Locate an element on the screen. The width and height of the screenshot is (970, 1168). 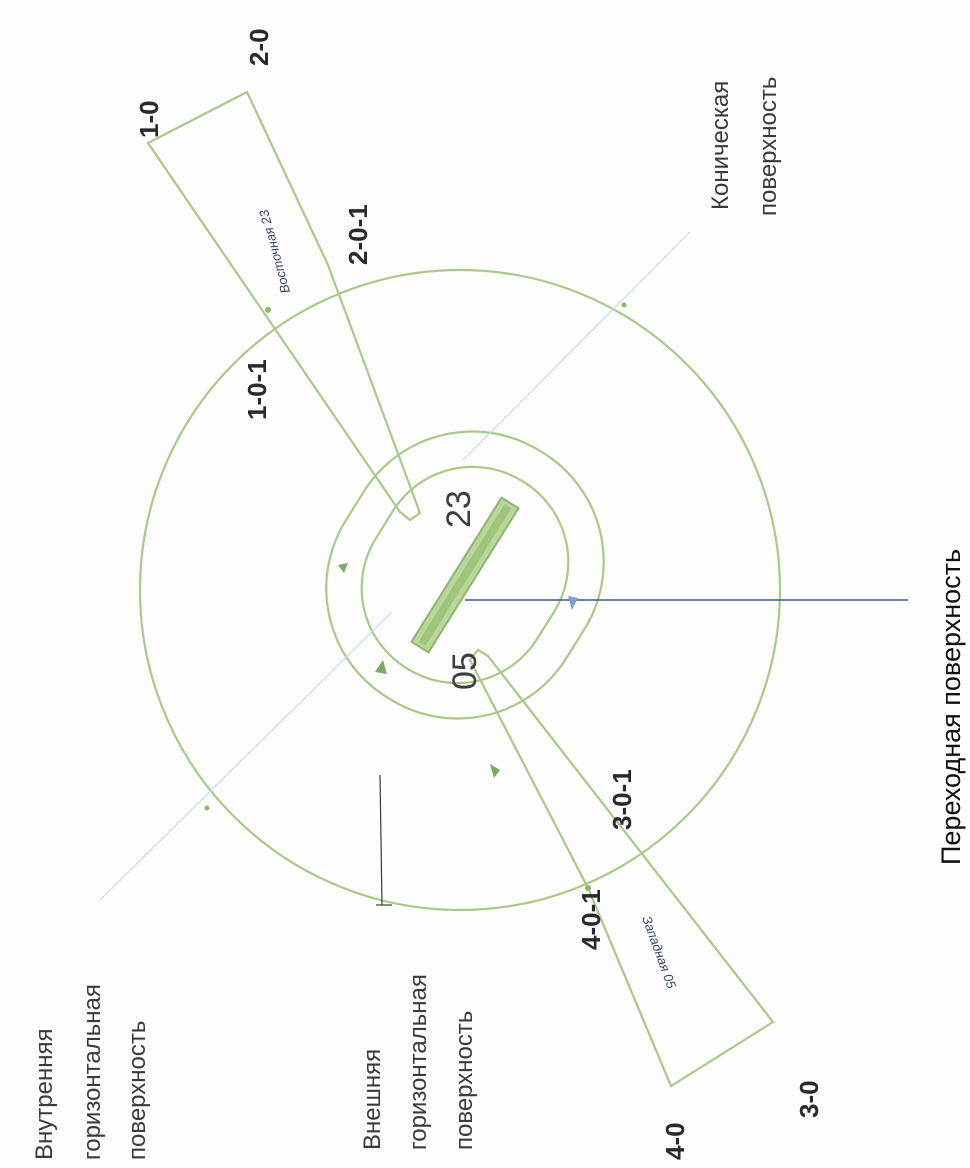
runway is located at coordinates (465, 575).